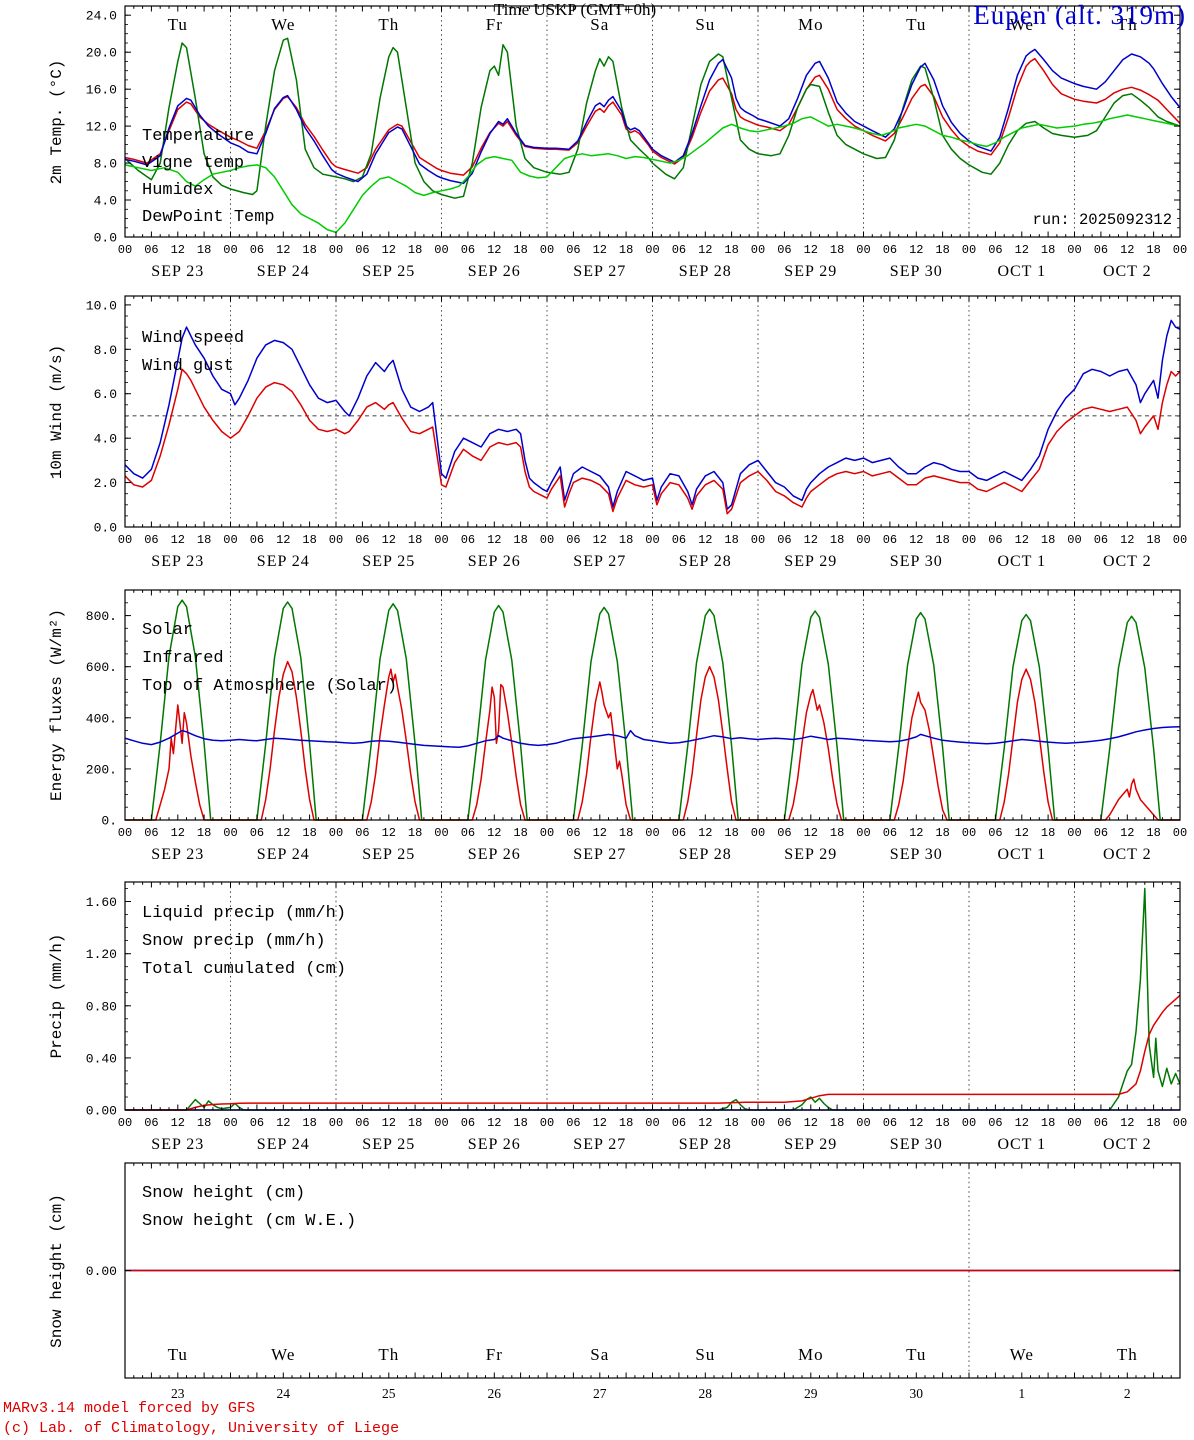 This screenshot has width=1194, height=1440. I want to click on svg-text: 26, so click(495, 1393).